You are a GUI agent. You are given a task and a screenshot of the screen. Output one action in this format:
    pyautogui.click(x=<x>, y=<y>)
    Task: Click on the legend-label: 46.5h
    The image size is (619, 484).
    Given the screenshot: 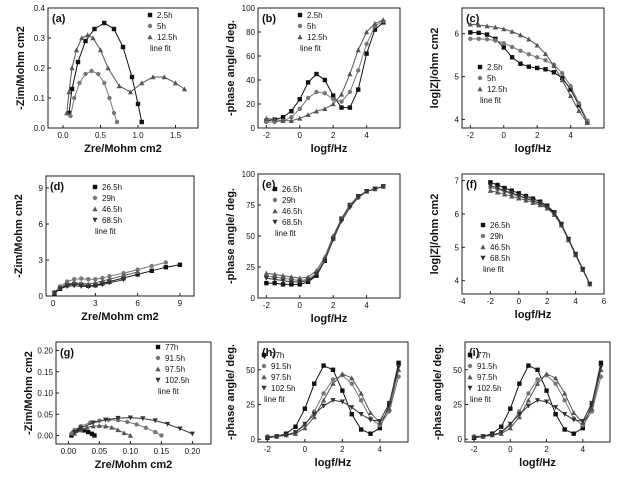 What is the action you would take?
    pyautogui.click(x=500, y=247)
    